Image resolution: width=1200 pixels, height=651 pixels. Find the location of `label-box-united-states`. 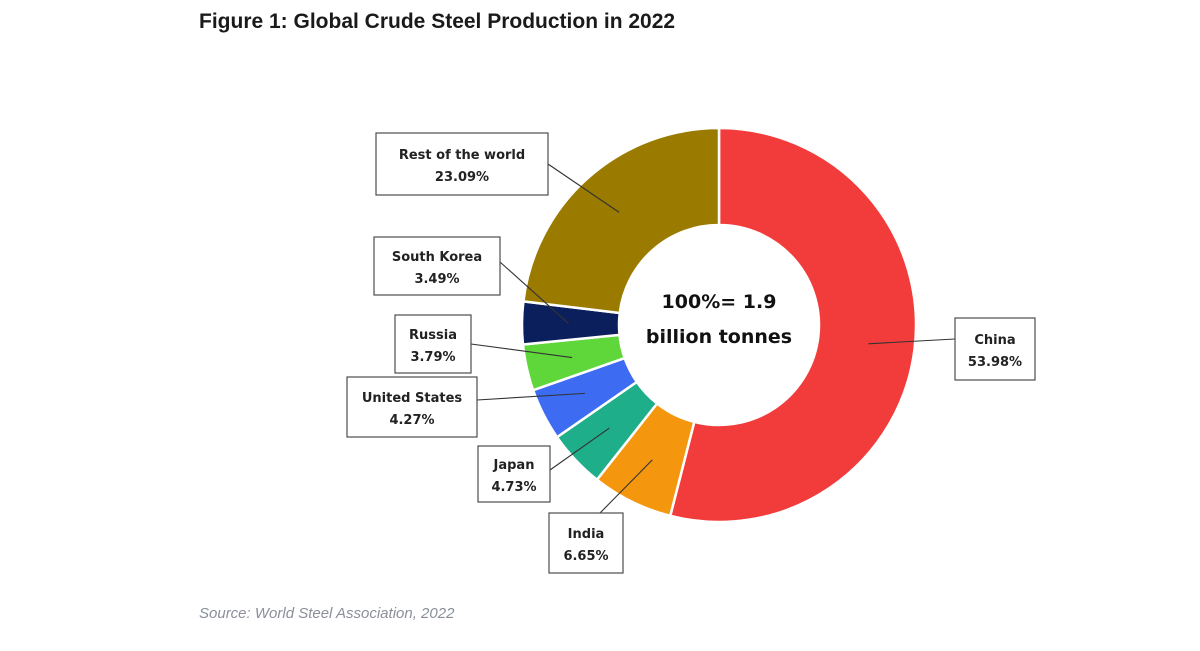

label-box-united-states is located at coordinates (412, 407).